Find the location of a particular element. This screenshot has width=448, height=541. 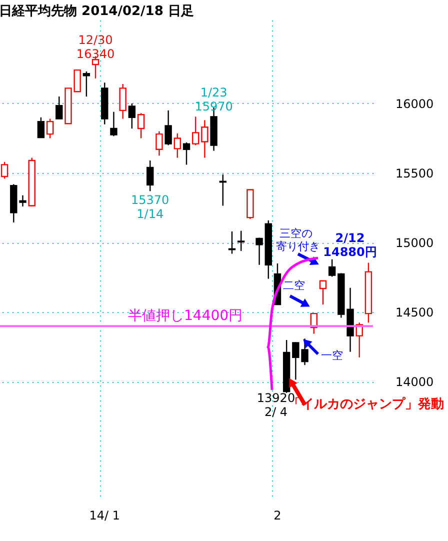

annotation: 2/12 14880円 is located at coordinates (350, 245).